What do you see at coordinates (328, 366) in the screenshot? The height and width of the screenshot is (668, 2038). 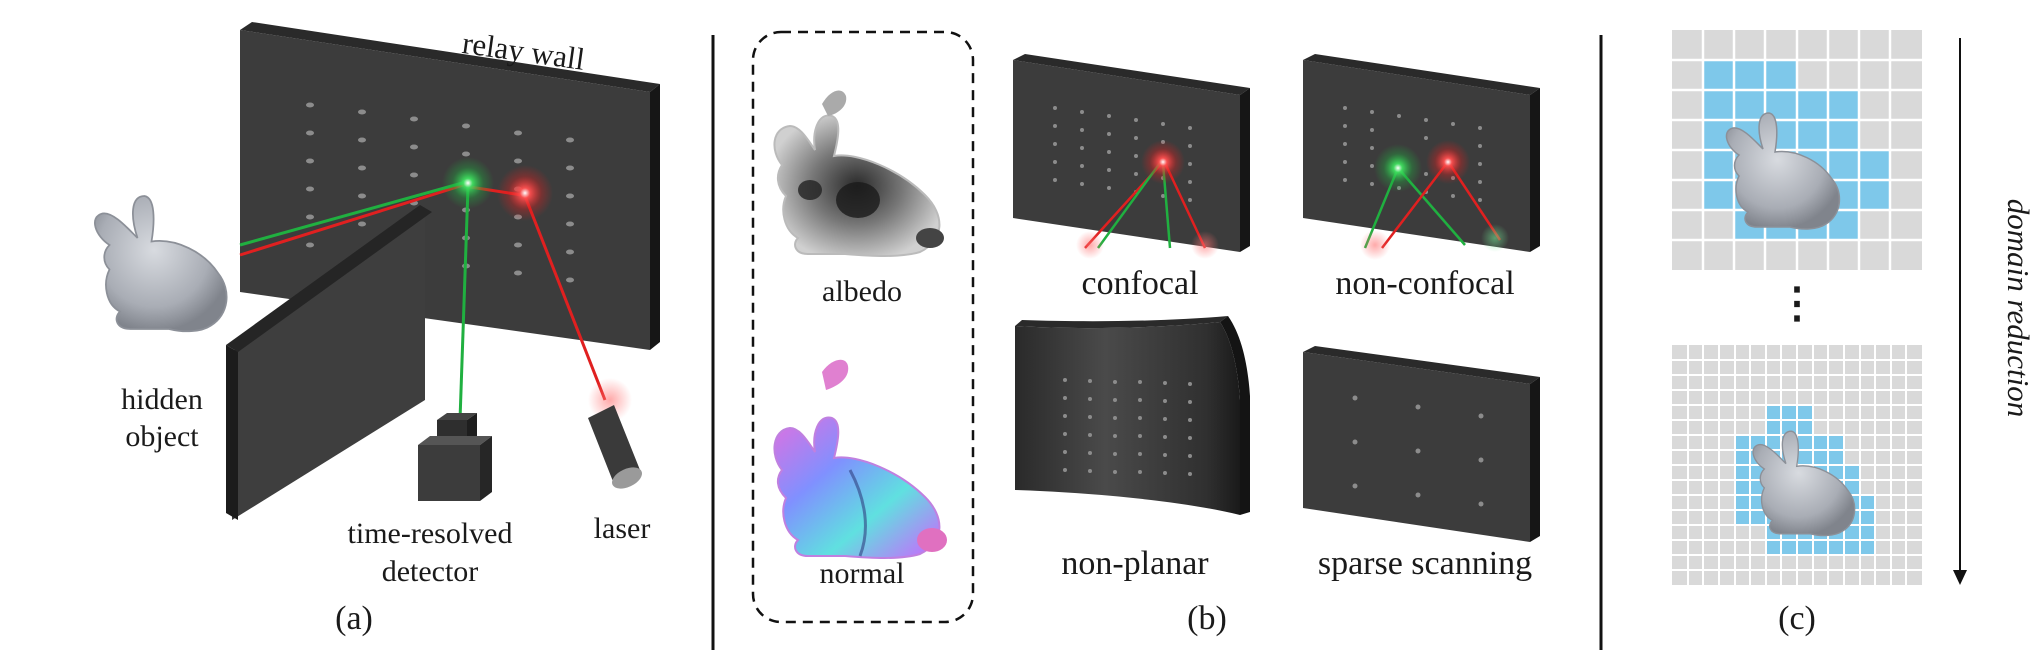 I see `occluder-wall` at bounding box center [328, 366].